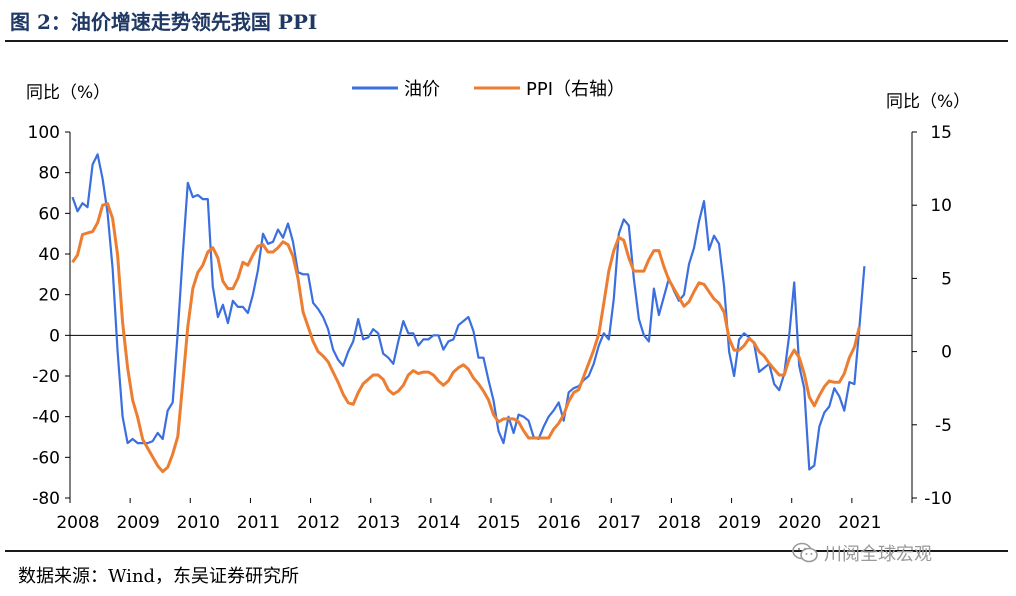 This screenshot has width=1016, height=596. What do you see at coordinates (46, 499) in the screenshot?
I see `left-tick-label: -80` at bounding box center [46, 499].